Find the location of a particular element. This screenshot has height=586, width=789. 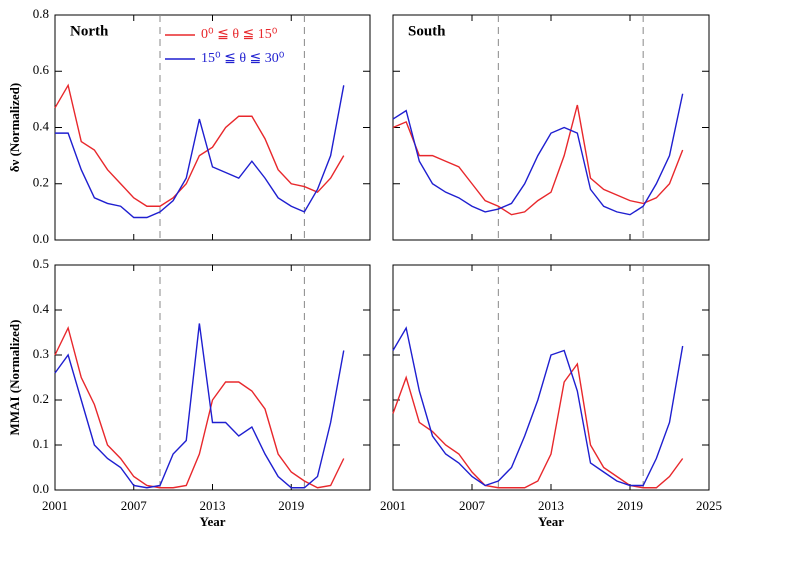

y-tick-label: 0.1 is located at coordinates (41, 443).